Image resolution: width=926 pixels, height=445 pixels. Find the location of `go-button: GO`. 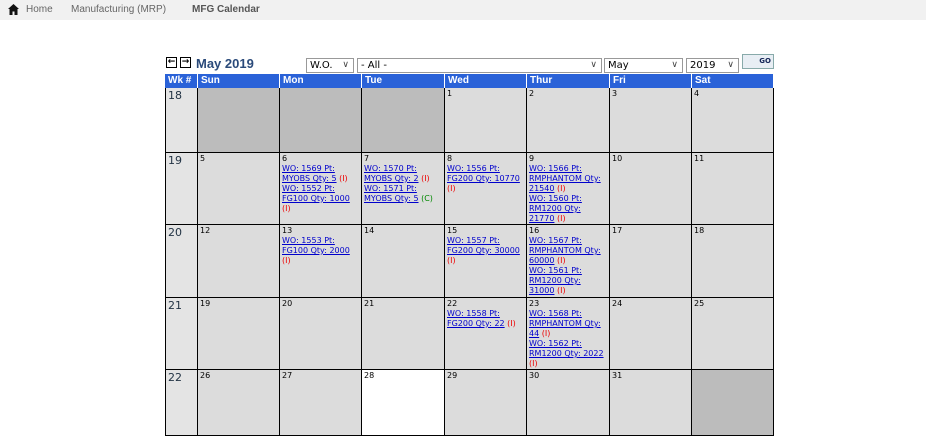

go-button: GO is located at coordinates (758, 61).